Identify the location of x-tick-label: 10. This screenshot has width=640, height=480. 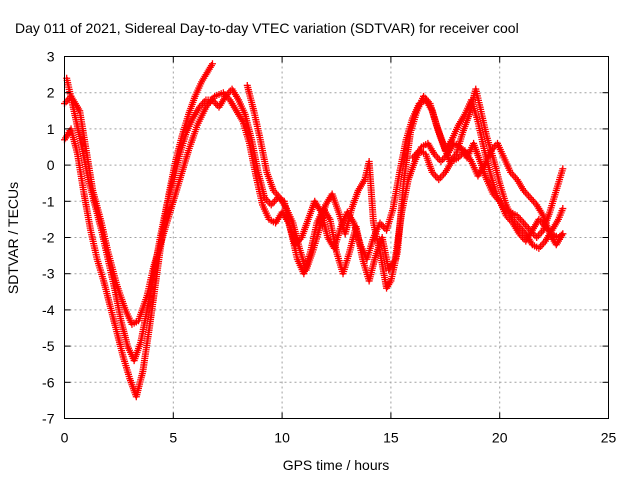
(282, 438).